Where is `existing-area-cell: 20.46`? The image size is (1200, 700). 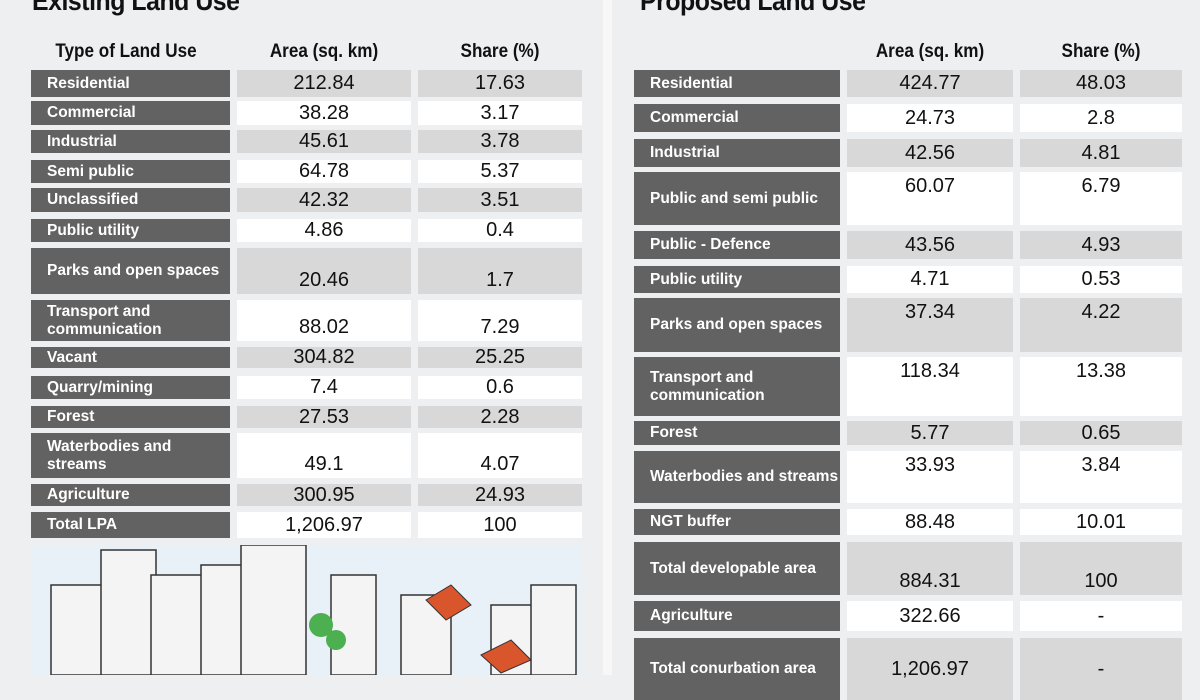 existing-area-cell: 20.46 is located at coordinates (324, 271).